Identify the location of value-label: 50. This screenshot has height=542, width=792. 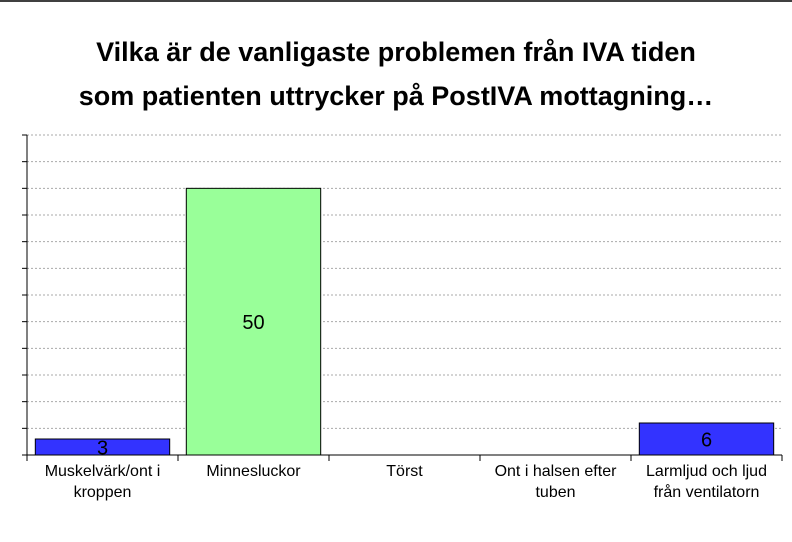
(253, 323).